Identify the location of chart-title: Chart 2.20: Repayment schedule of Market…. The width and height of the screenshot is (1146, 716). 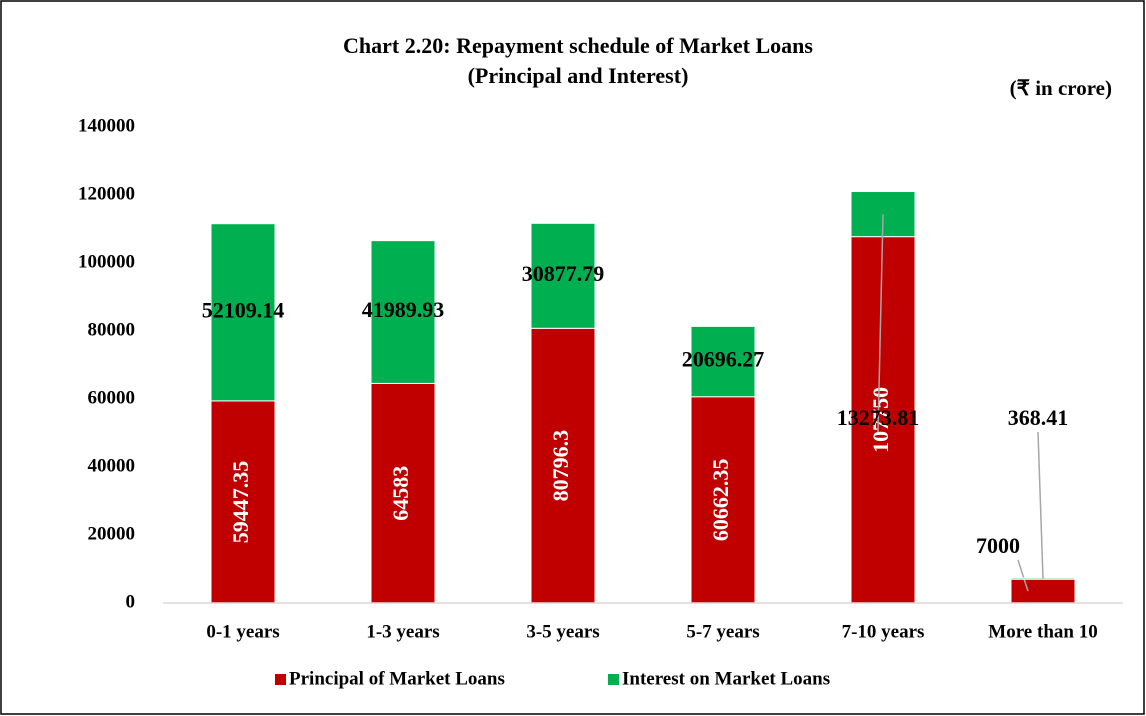
(578, 45).